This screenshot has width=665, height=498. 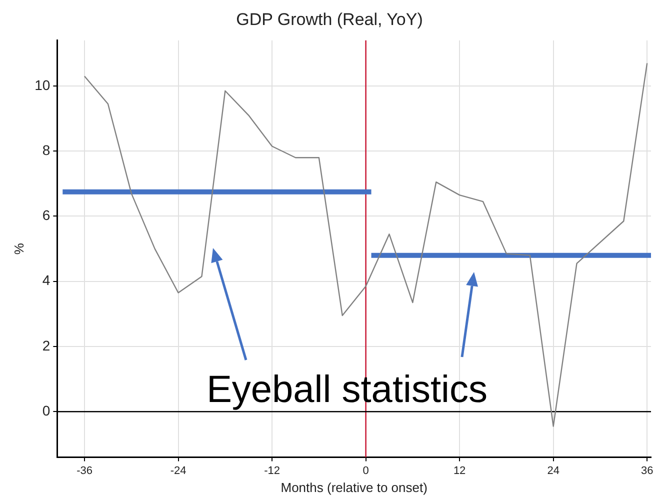 I want to click on y-tick-label: 10, so click(x=42, y=84).